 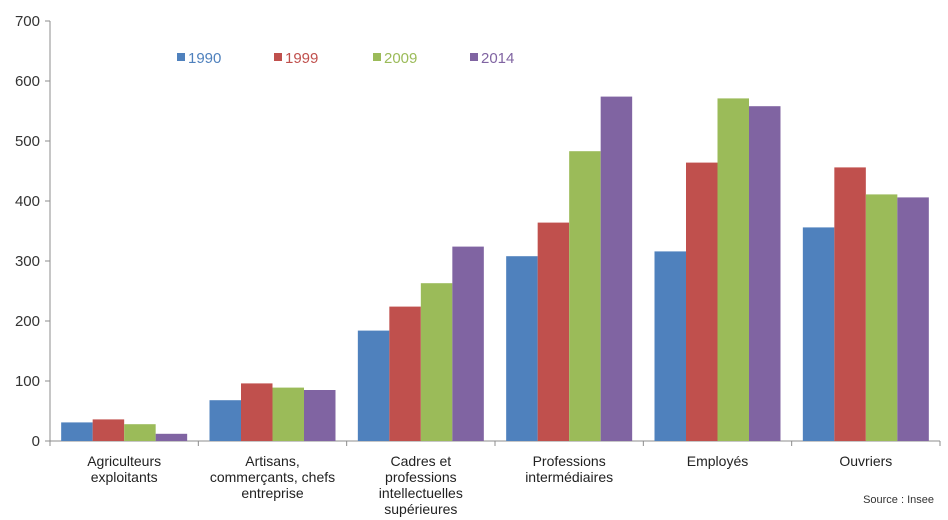 I want to click on legend-label: 2014, so click(x=497, y=58).